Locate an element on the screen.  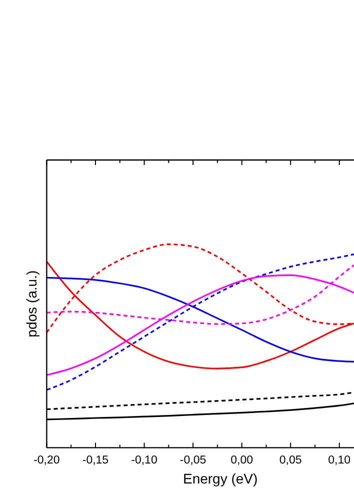
x-tick-label: 0,05 is located at coordinates (290, 460).